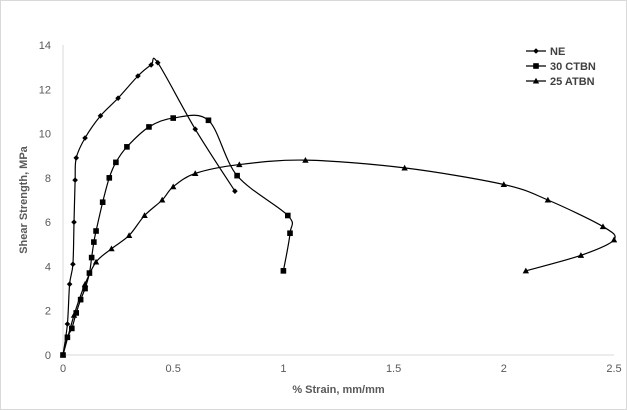 Image resolution: width=627 pixels, height=410 pixels. I want to click on y-tick-label: 12, so click(45, 90).